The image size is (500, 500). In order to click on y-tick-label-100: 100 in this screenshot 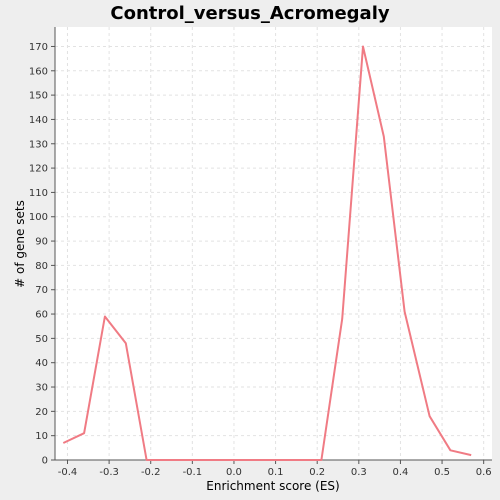, I will do `click(38, 217)`.